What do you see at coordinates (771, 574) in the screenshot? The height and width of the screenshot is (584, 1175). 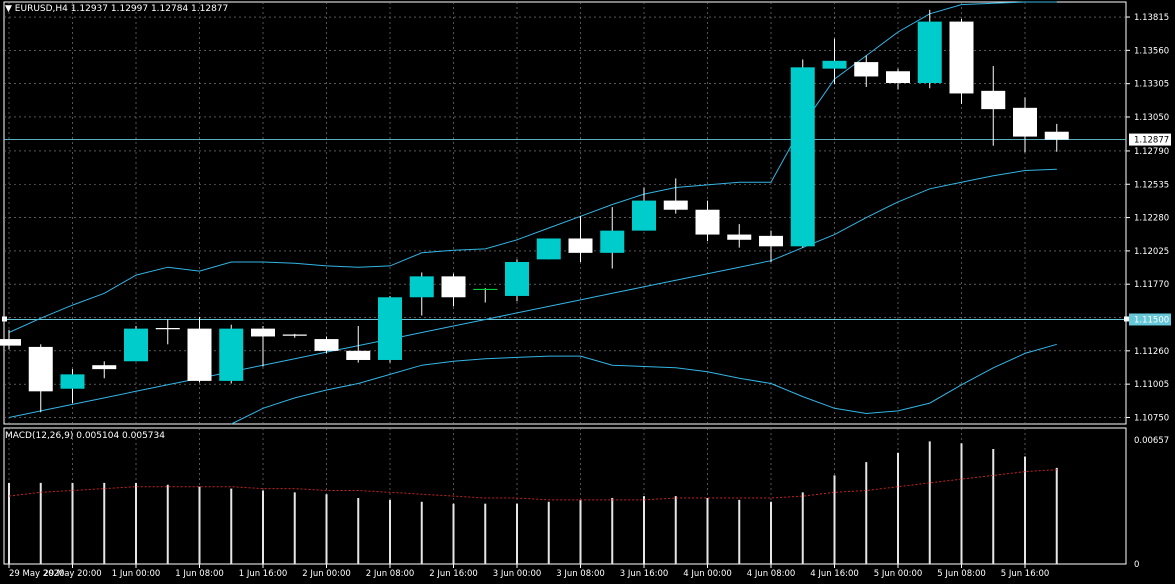 I see `x-tick-label: 4 Jun 08:00` at bounding box center [771, 574].